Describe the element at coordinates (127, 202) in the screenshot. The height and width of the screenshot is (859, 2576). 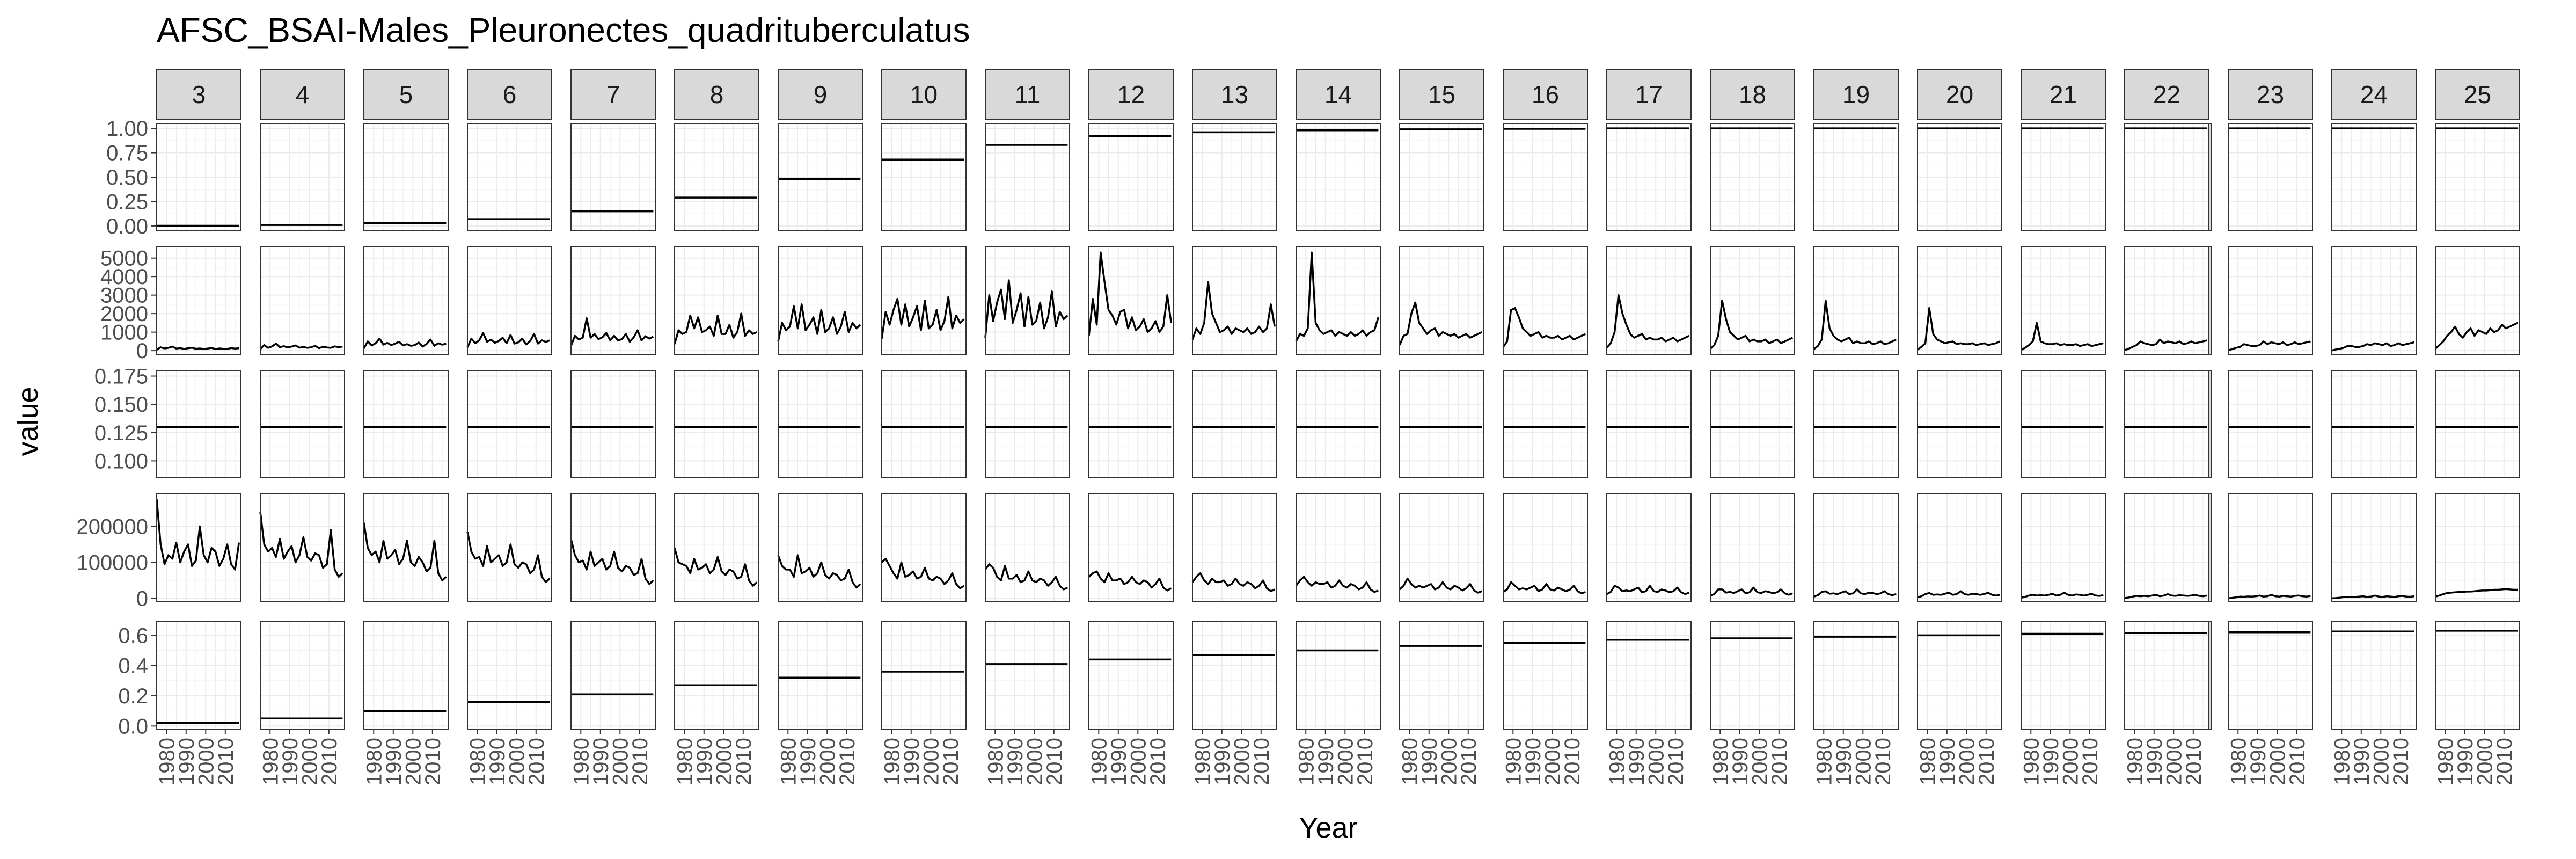
I see `y-tick-label: 0.25` at that location.